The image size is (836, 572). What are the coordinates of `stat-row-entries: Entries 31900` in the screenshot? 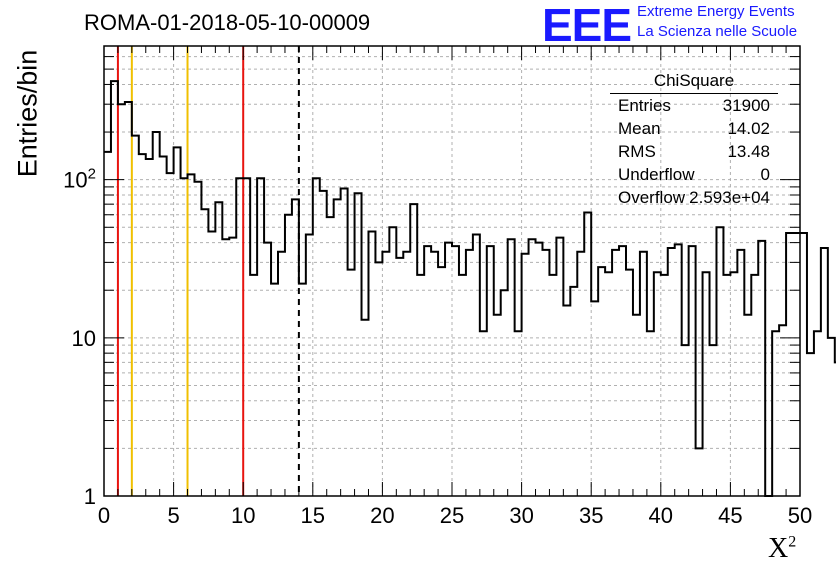 It's located at (694, 105).